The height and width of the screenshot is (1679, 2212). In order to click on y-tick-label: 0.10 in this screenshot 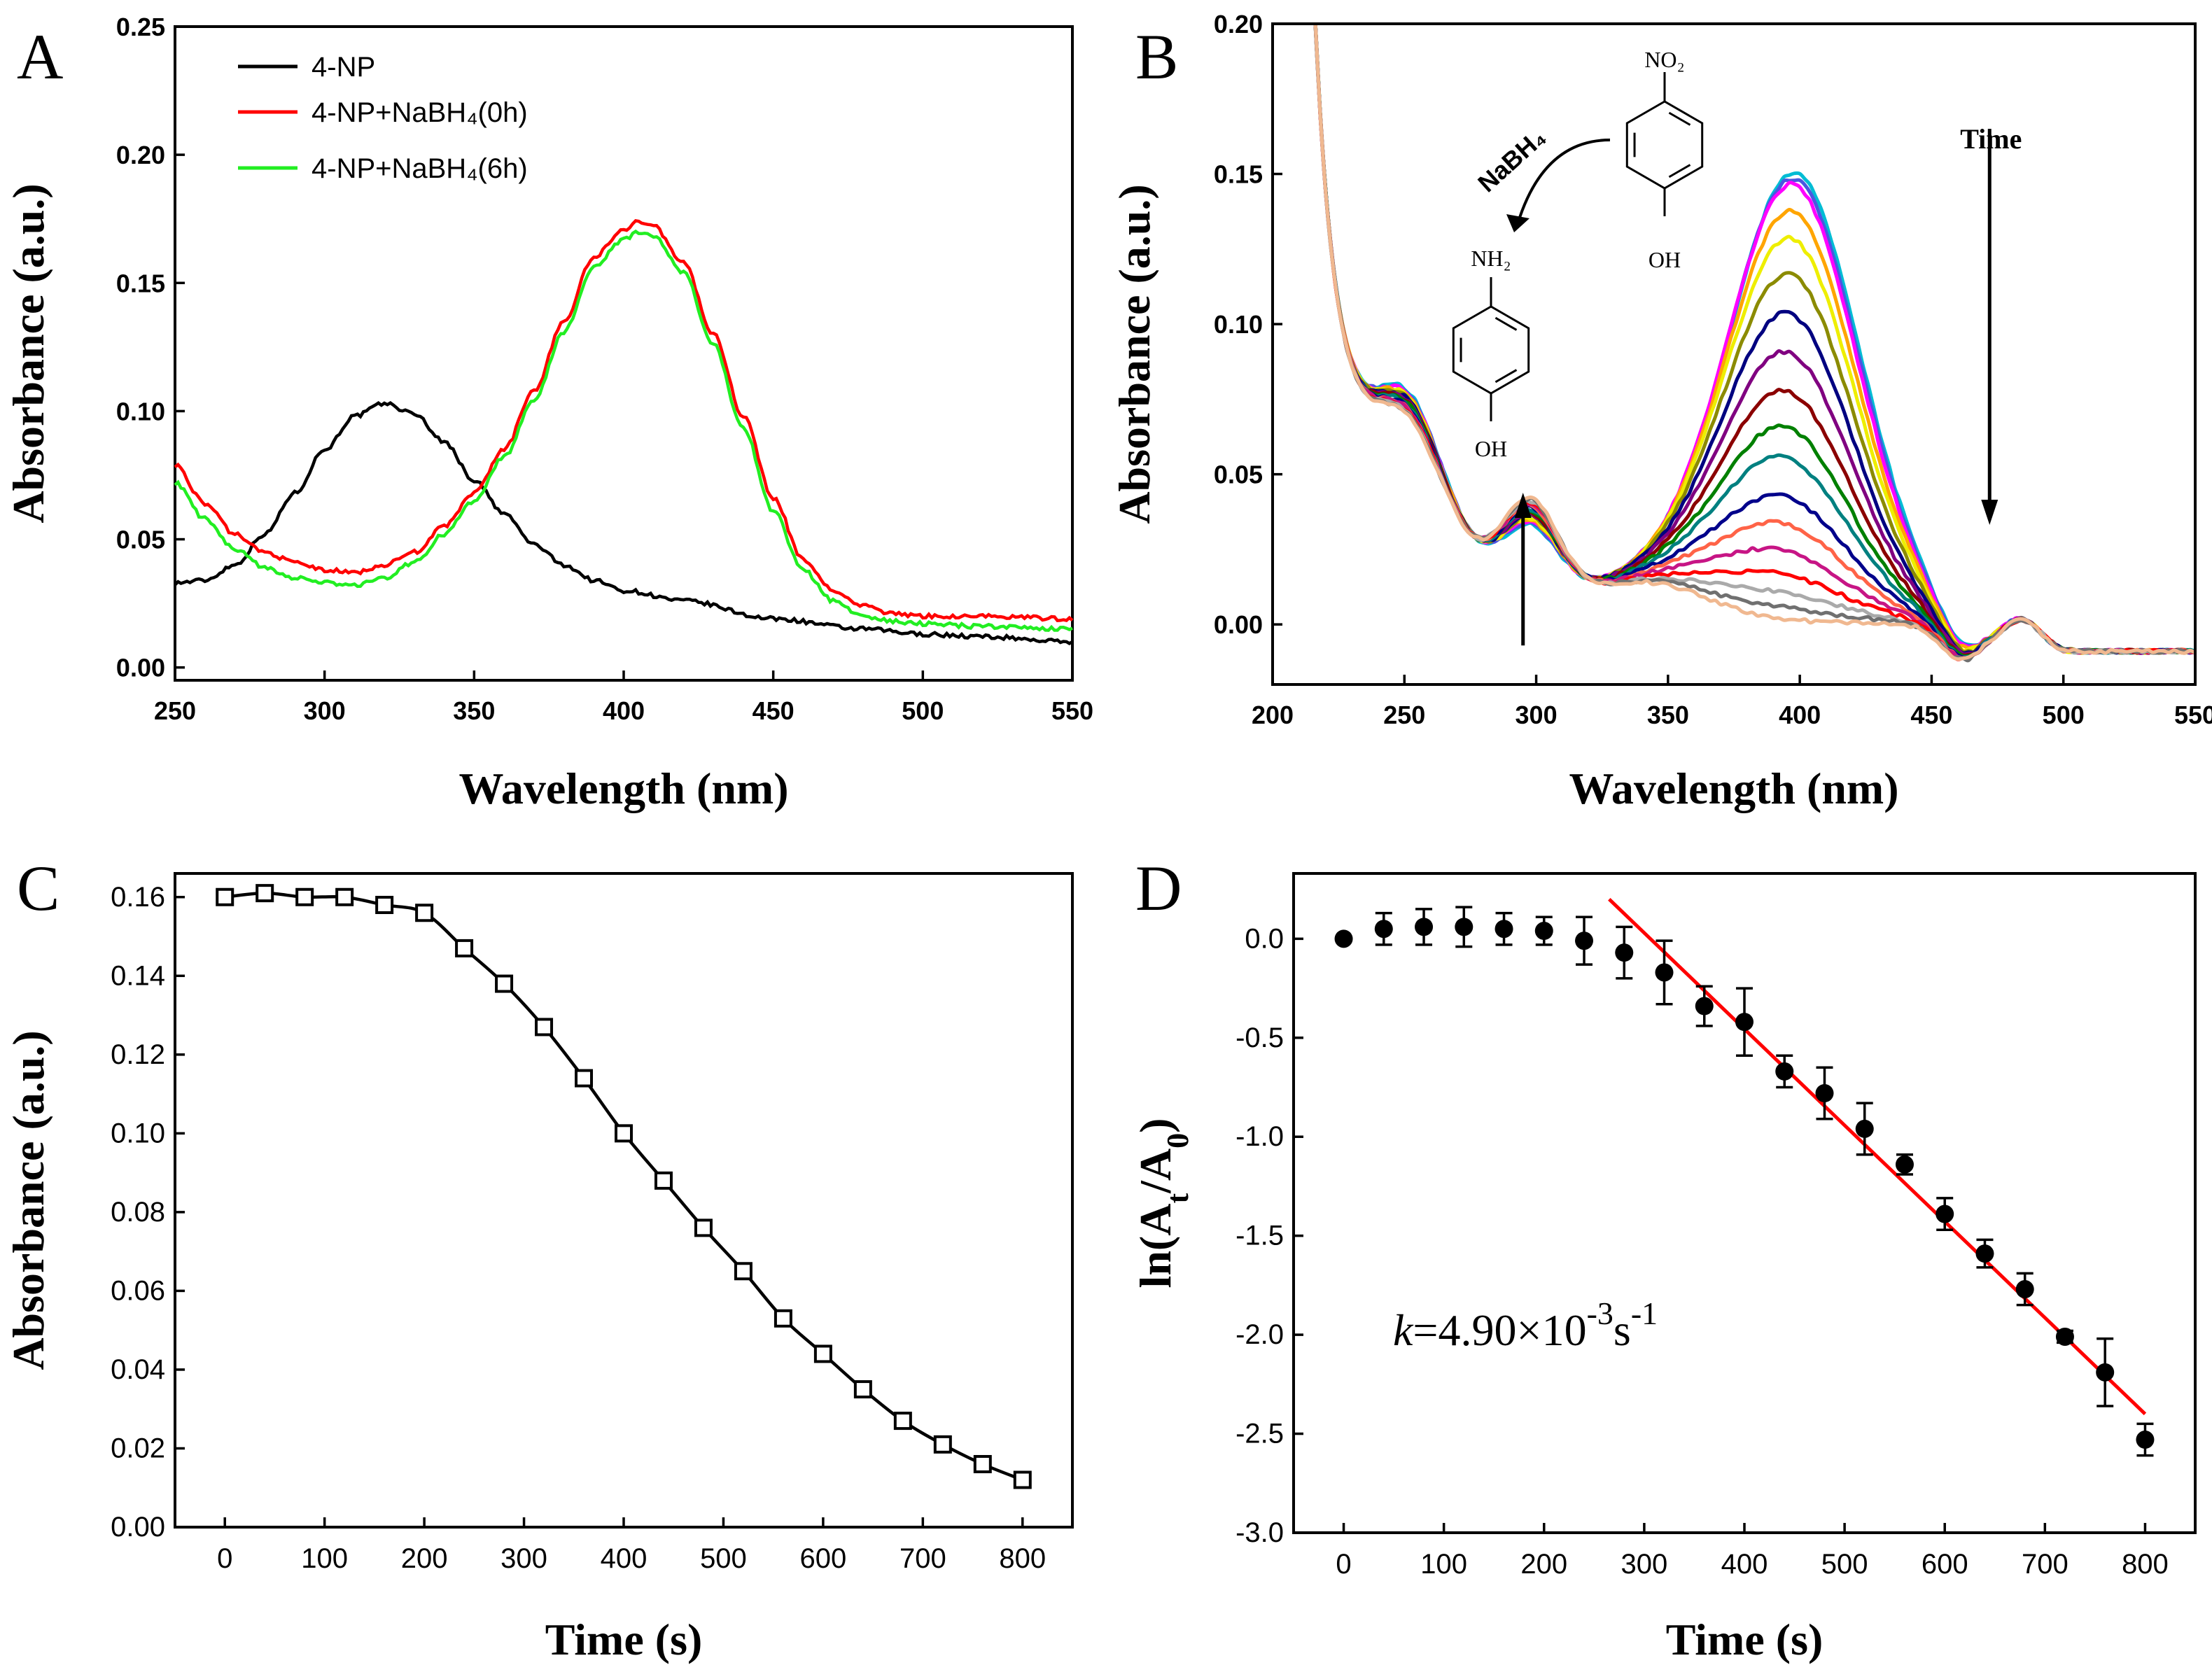, I will do `click(138, 1133)`.